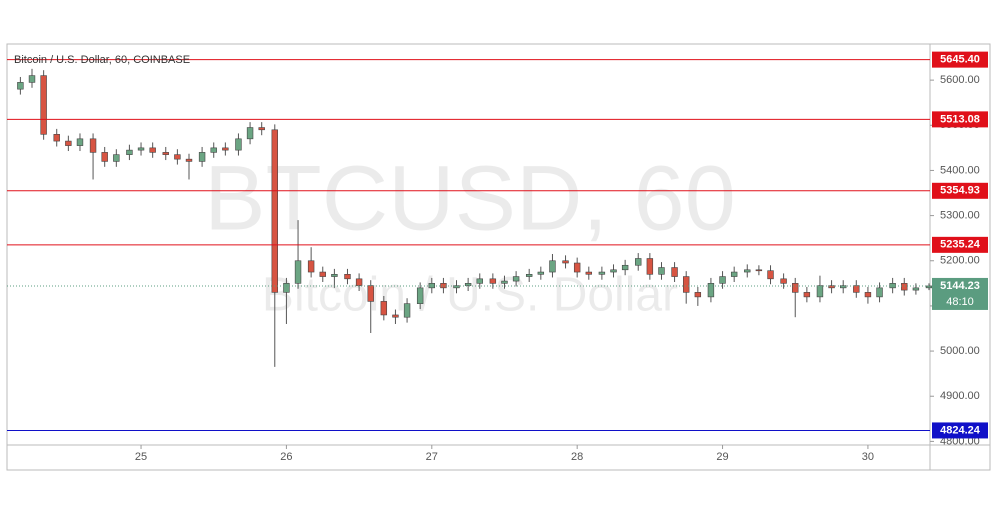  Describe the element at coordinates (960, 351) in the screenshot. I see `y-tick-label: 5000.00` at that location.